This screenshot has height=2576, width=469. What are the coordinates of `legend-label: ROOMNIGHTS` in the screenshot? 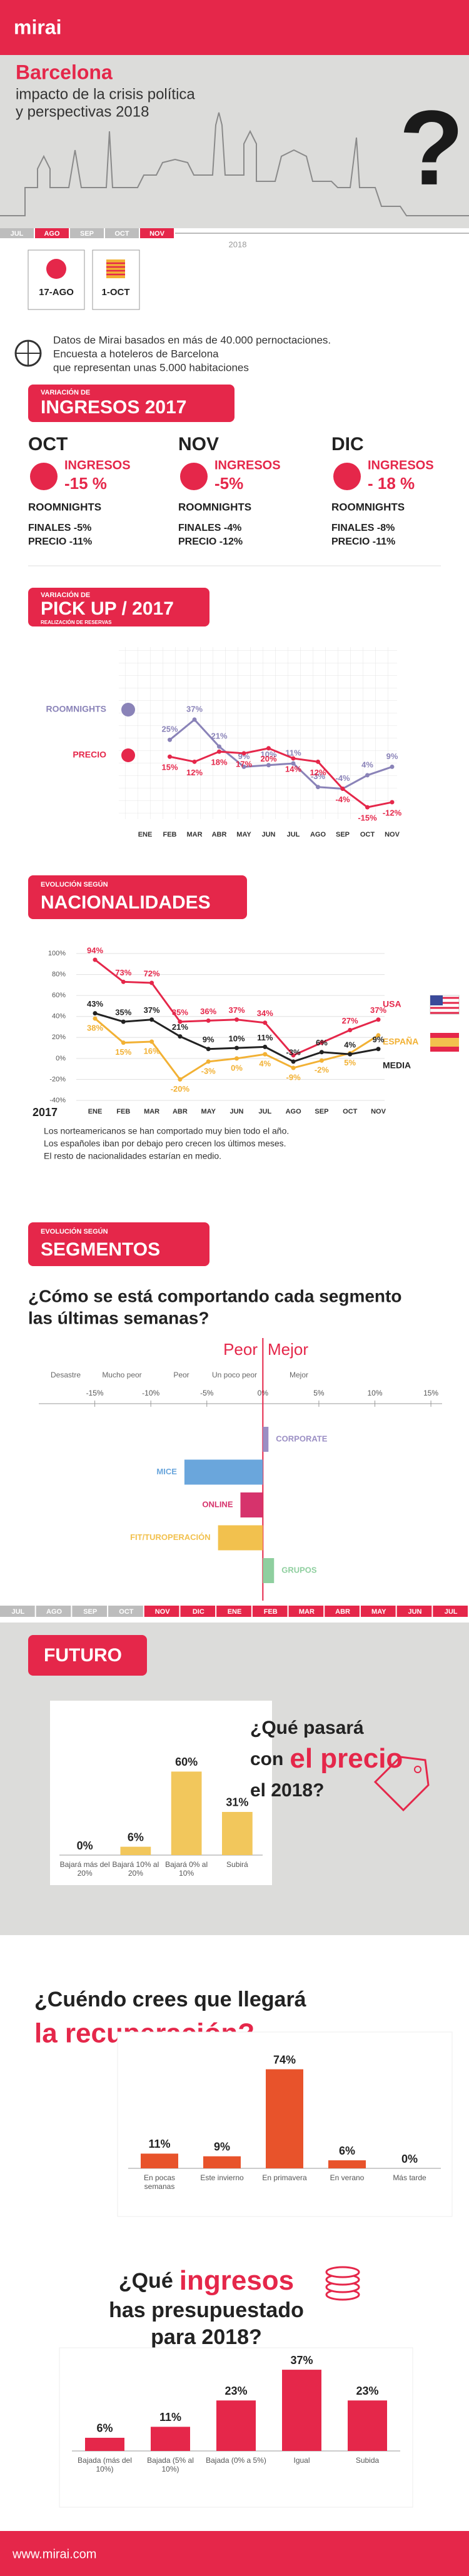 It's located at (76, 709).